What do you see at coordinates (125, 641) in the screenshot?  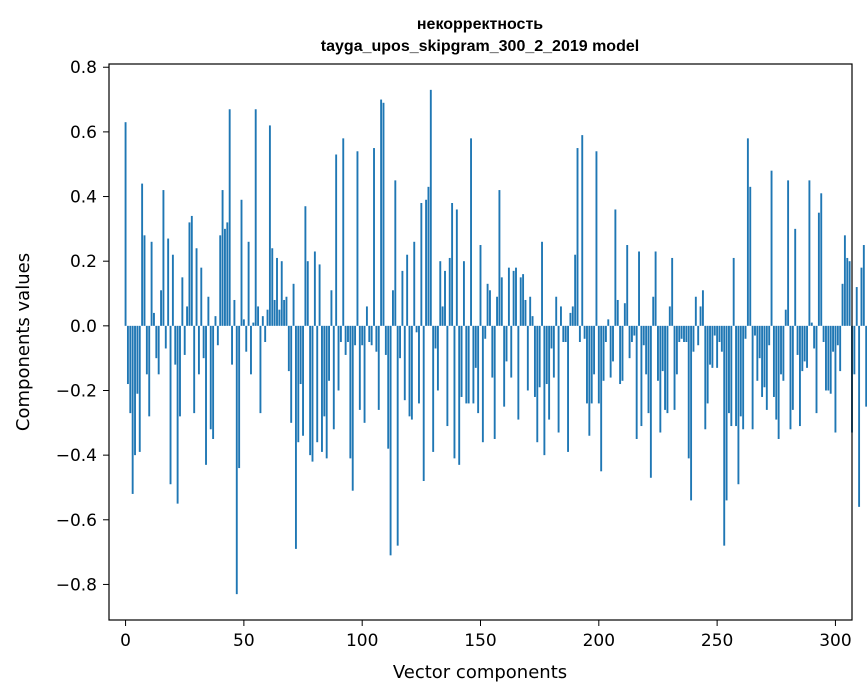 I see `x-tick-label: 0` at bounding box center [125, 641].